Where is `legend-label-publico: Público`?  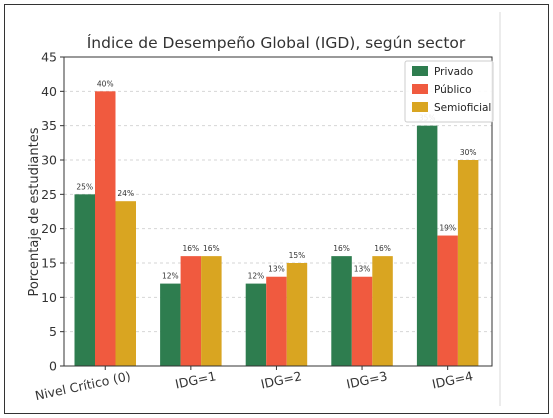
legend-label-publico: Público is located at coordinates (453, 90).